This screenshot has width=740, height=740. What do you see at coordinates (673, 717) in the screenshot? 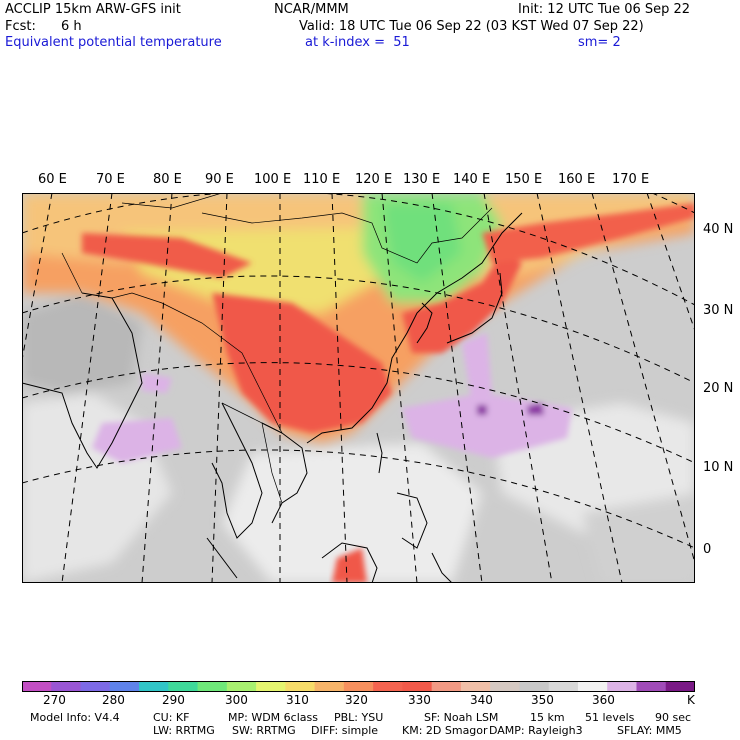
I see `timestep: 90 sec` at bounding box center [673, 717].